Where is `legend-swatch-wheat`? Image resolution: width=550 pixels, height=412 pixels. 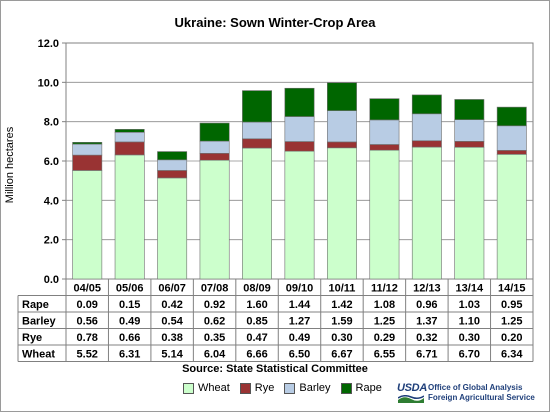
legend-swatch-wheat is located at coordinates (188, 388).